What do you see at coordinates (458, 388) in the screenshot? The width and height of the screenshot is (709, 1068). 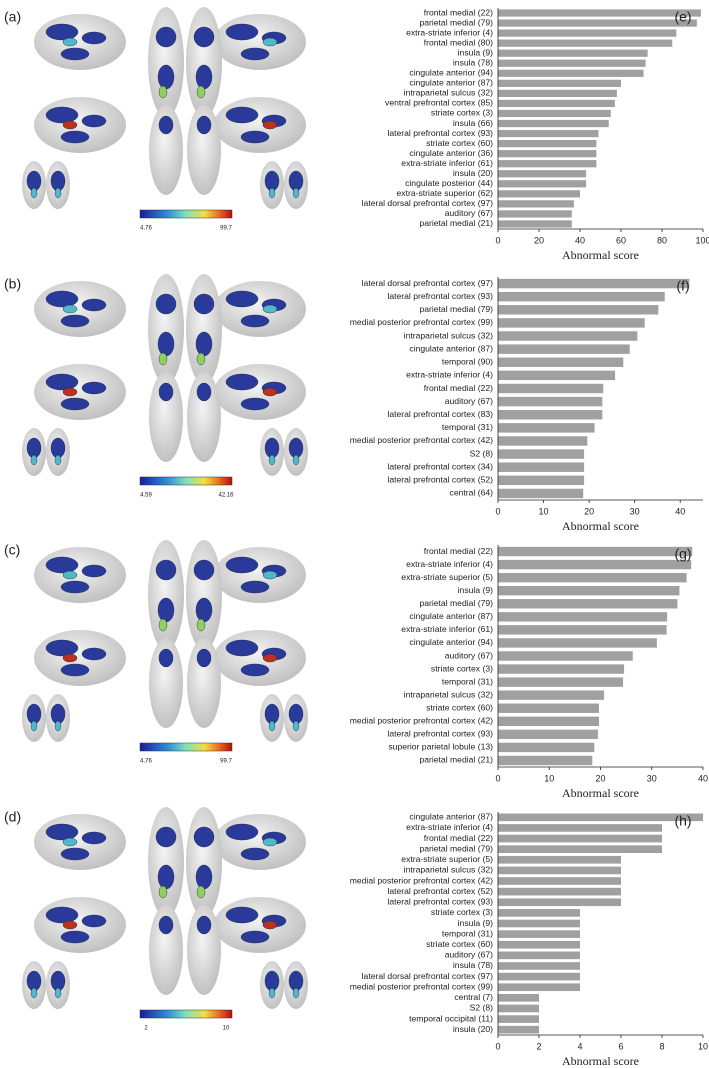 I see `category-label: frontal medial (22)` at bounding box center [458, 388].